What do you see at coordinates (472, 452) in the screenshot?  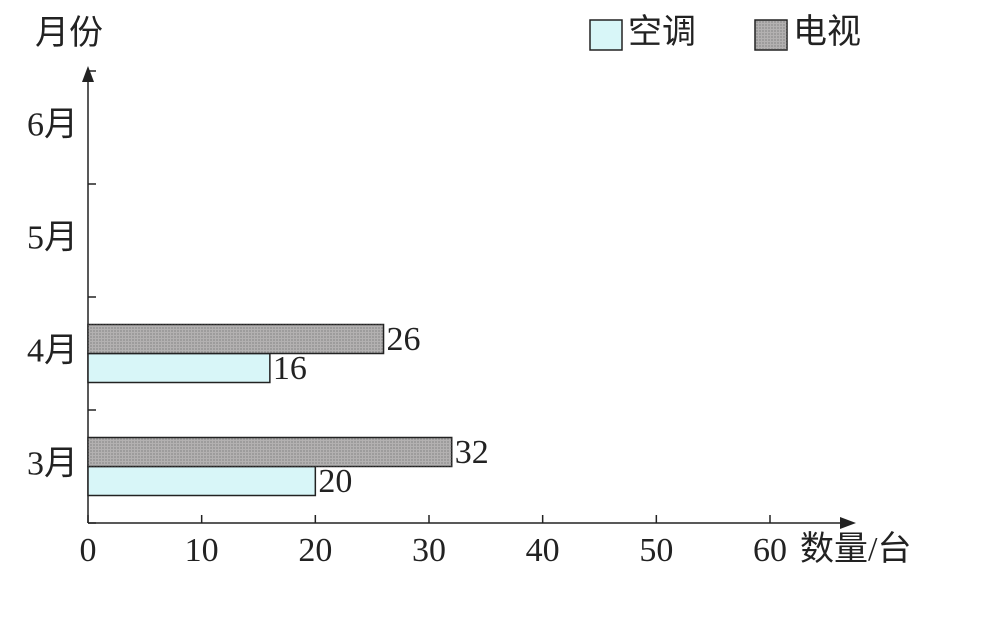 I see `data-label: 32` at bounding box center [472, 452].